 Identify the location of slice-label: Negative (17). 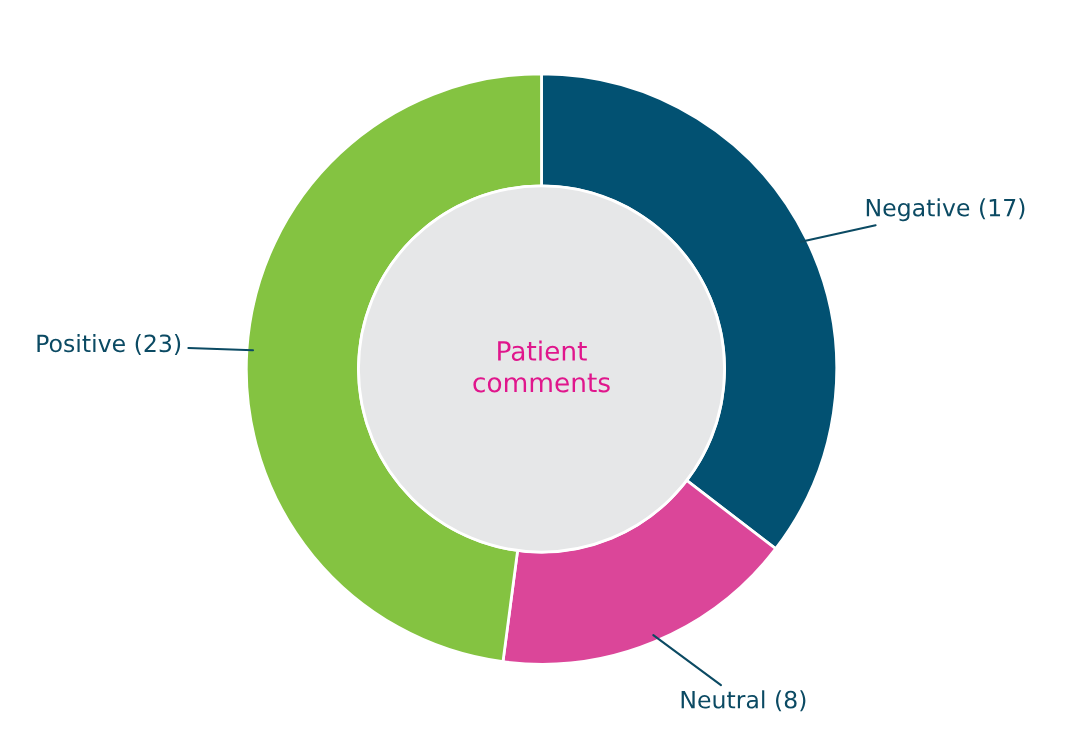
(945, 210).